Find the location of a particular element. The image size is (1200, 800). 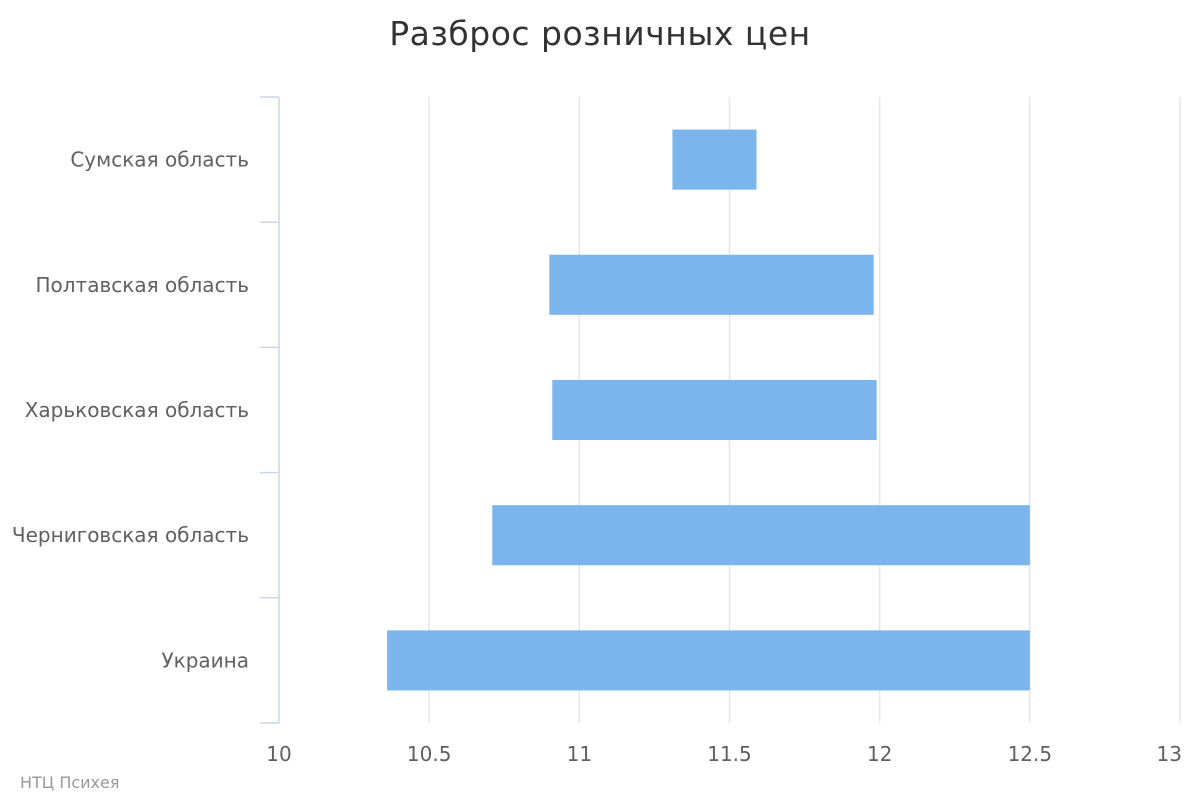

category-label: Сумская область is located at coordinates (159, 160).